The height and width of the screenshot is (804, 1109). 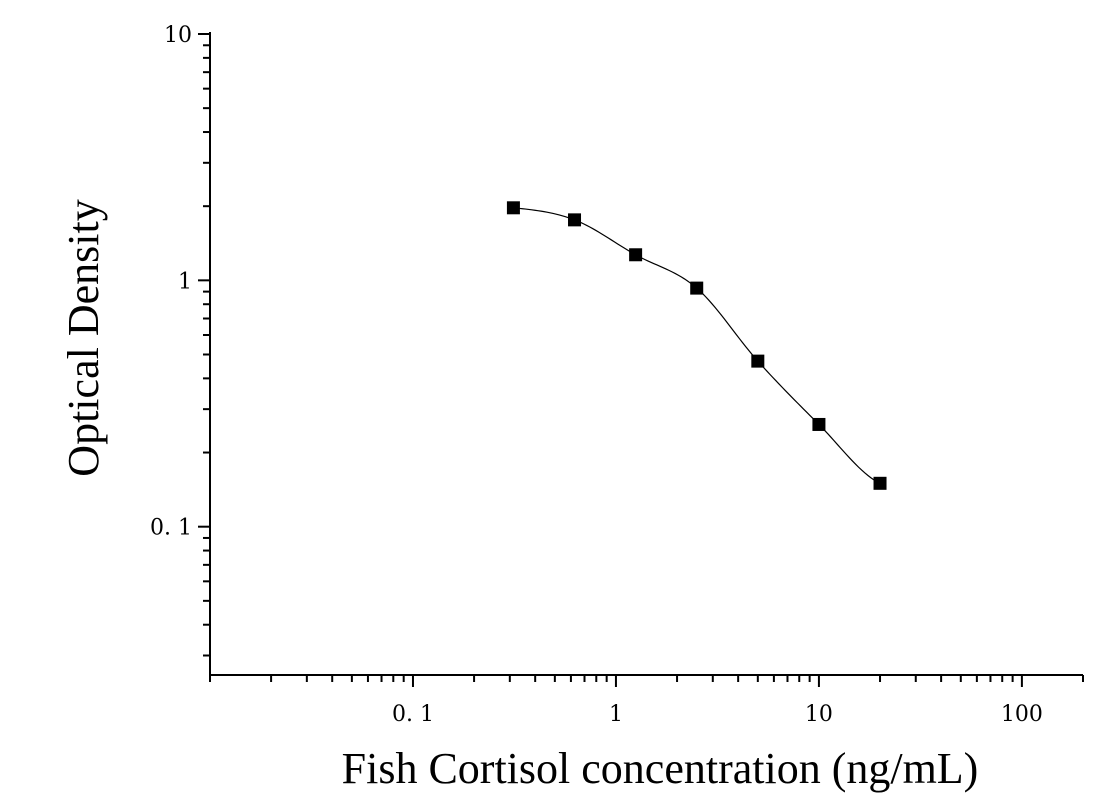 I want to click on x-tick-label: 10, so click(x=819, y=714).